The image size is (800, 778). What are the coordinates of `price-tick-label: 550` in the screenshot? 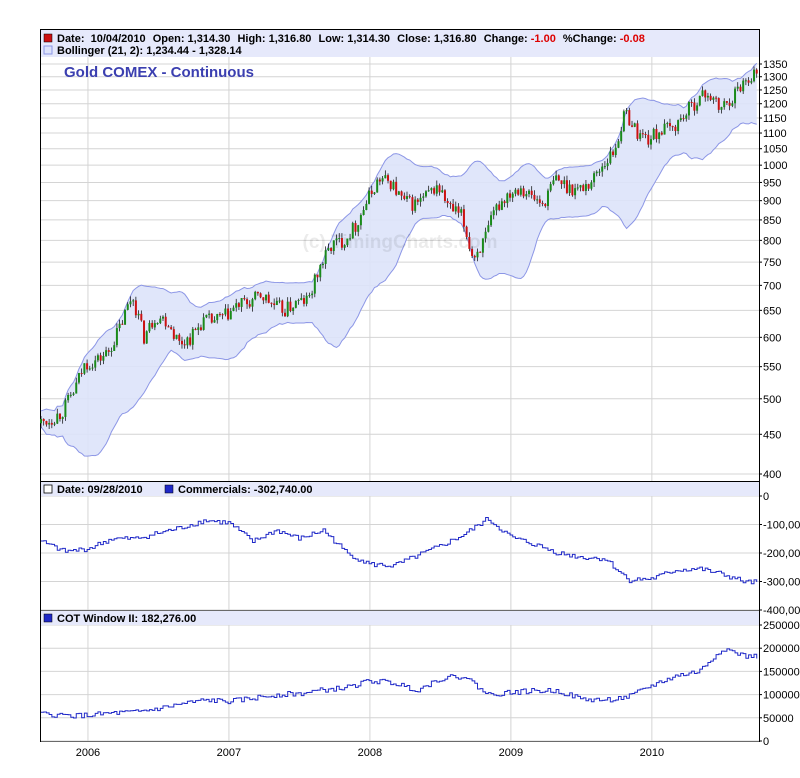 It's located at (772, 368).